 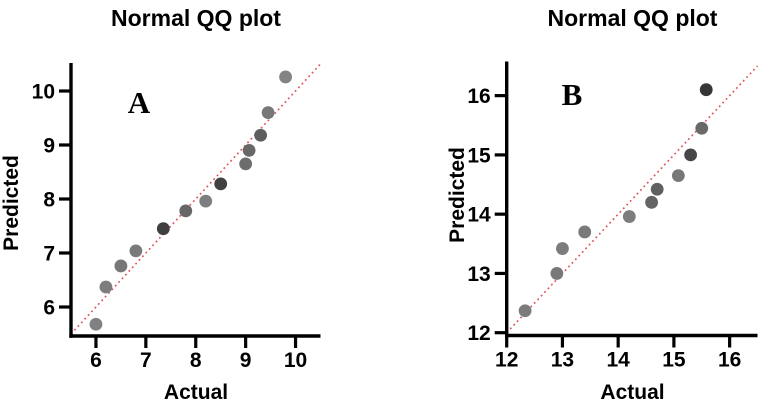 What do you see at coordinates (139, 102) in the screenshot?
I see `panel-a-letter: A` at bounding box center [139, 102].